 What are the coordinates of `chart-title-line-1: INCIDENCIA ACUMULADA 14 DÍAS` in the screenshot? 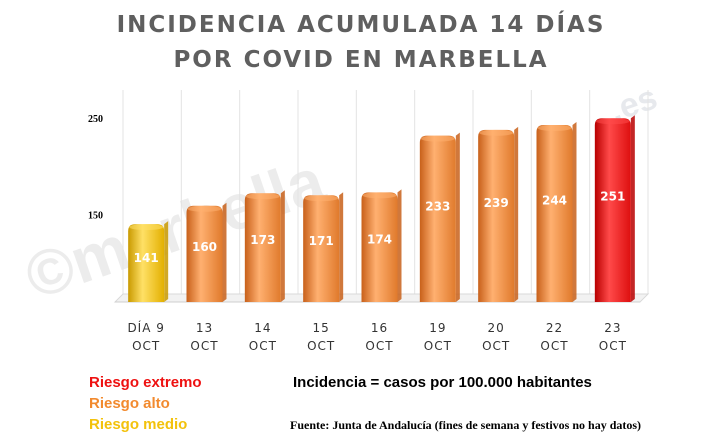 It's located at (361, 25).